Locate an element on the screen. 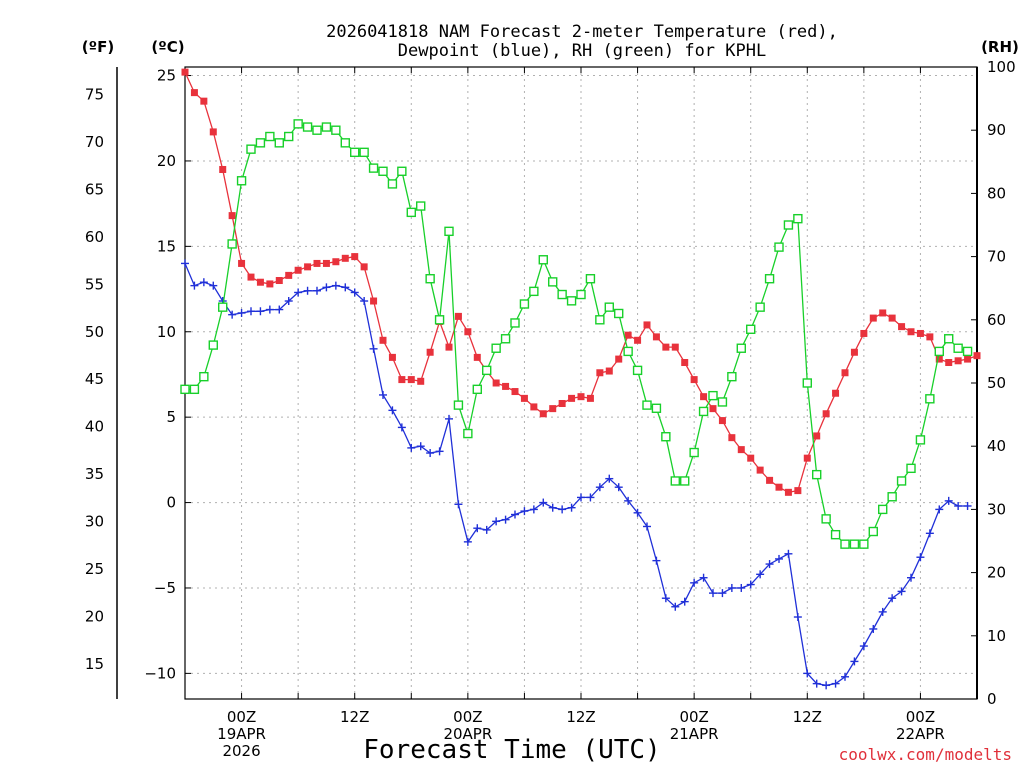 The image size is (1024, 768). x-axis-label: Forecast Time (UTC) is located at coordinates (511, 750).